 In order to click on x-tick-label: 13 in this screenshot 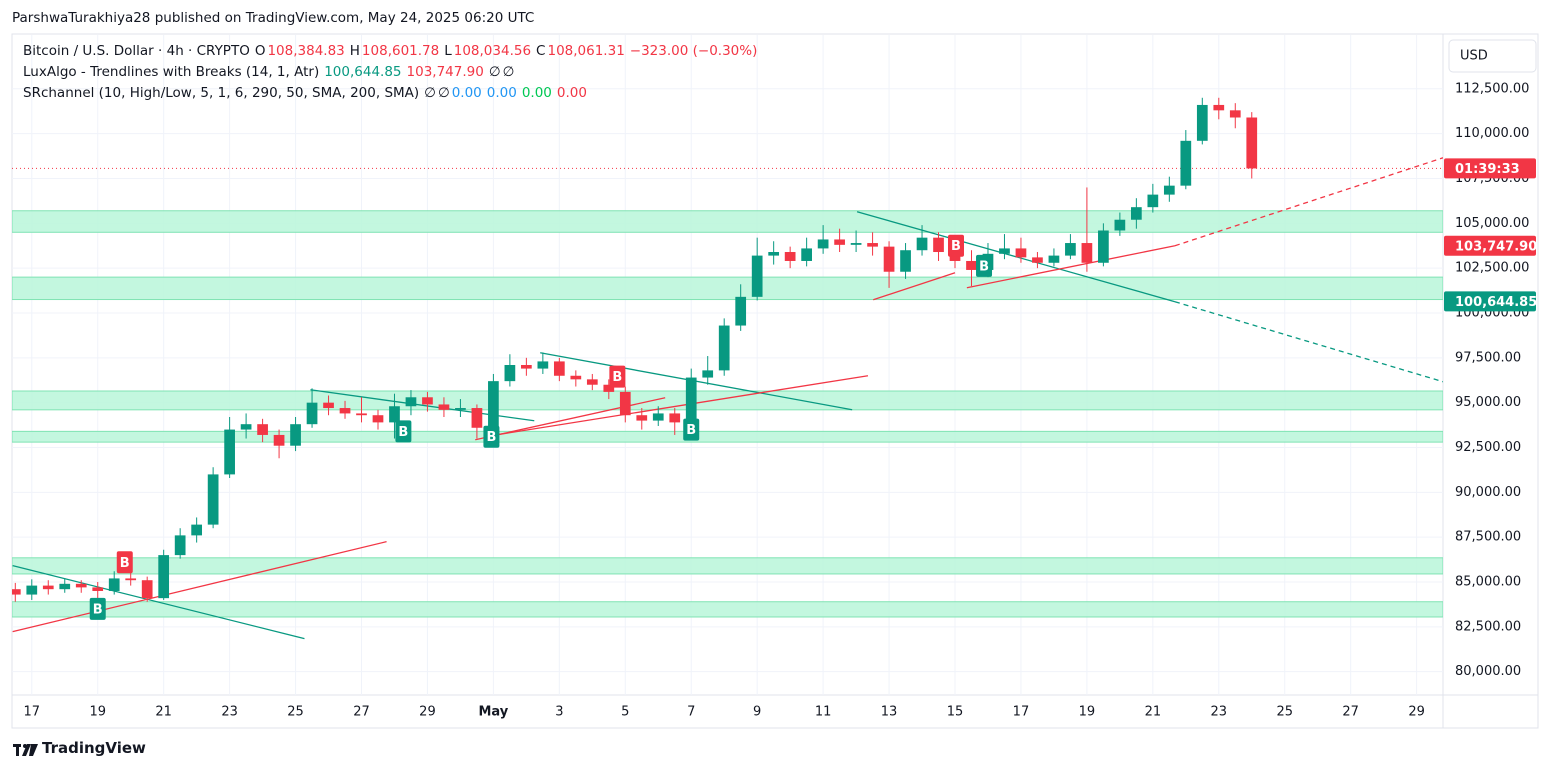, I will do `click(889, 712)`.